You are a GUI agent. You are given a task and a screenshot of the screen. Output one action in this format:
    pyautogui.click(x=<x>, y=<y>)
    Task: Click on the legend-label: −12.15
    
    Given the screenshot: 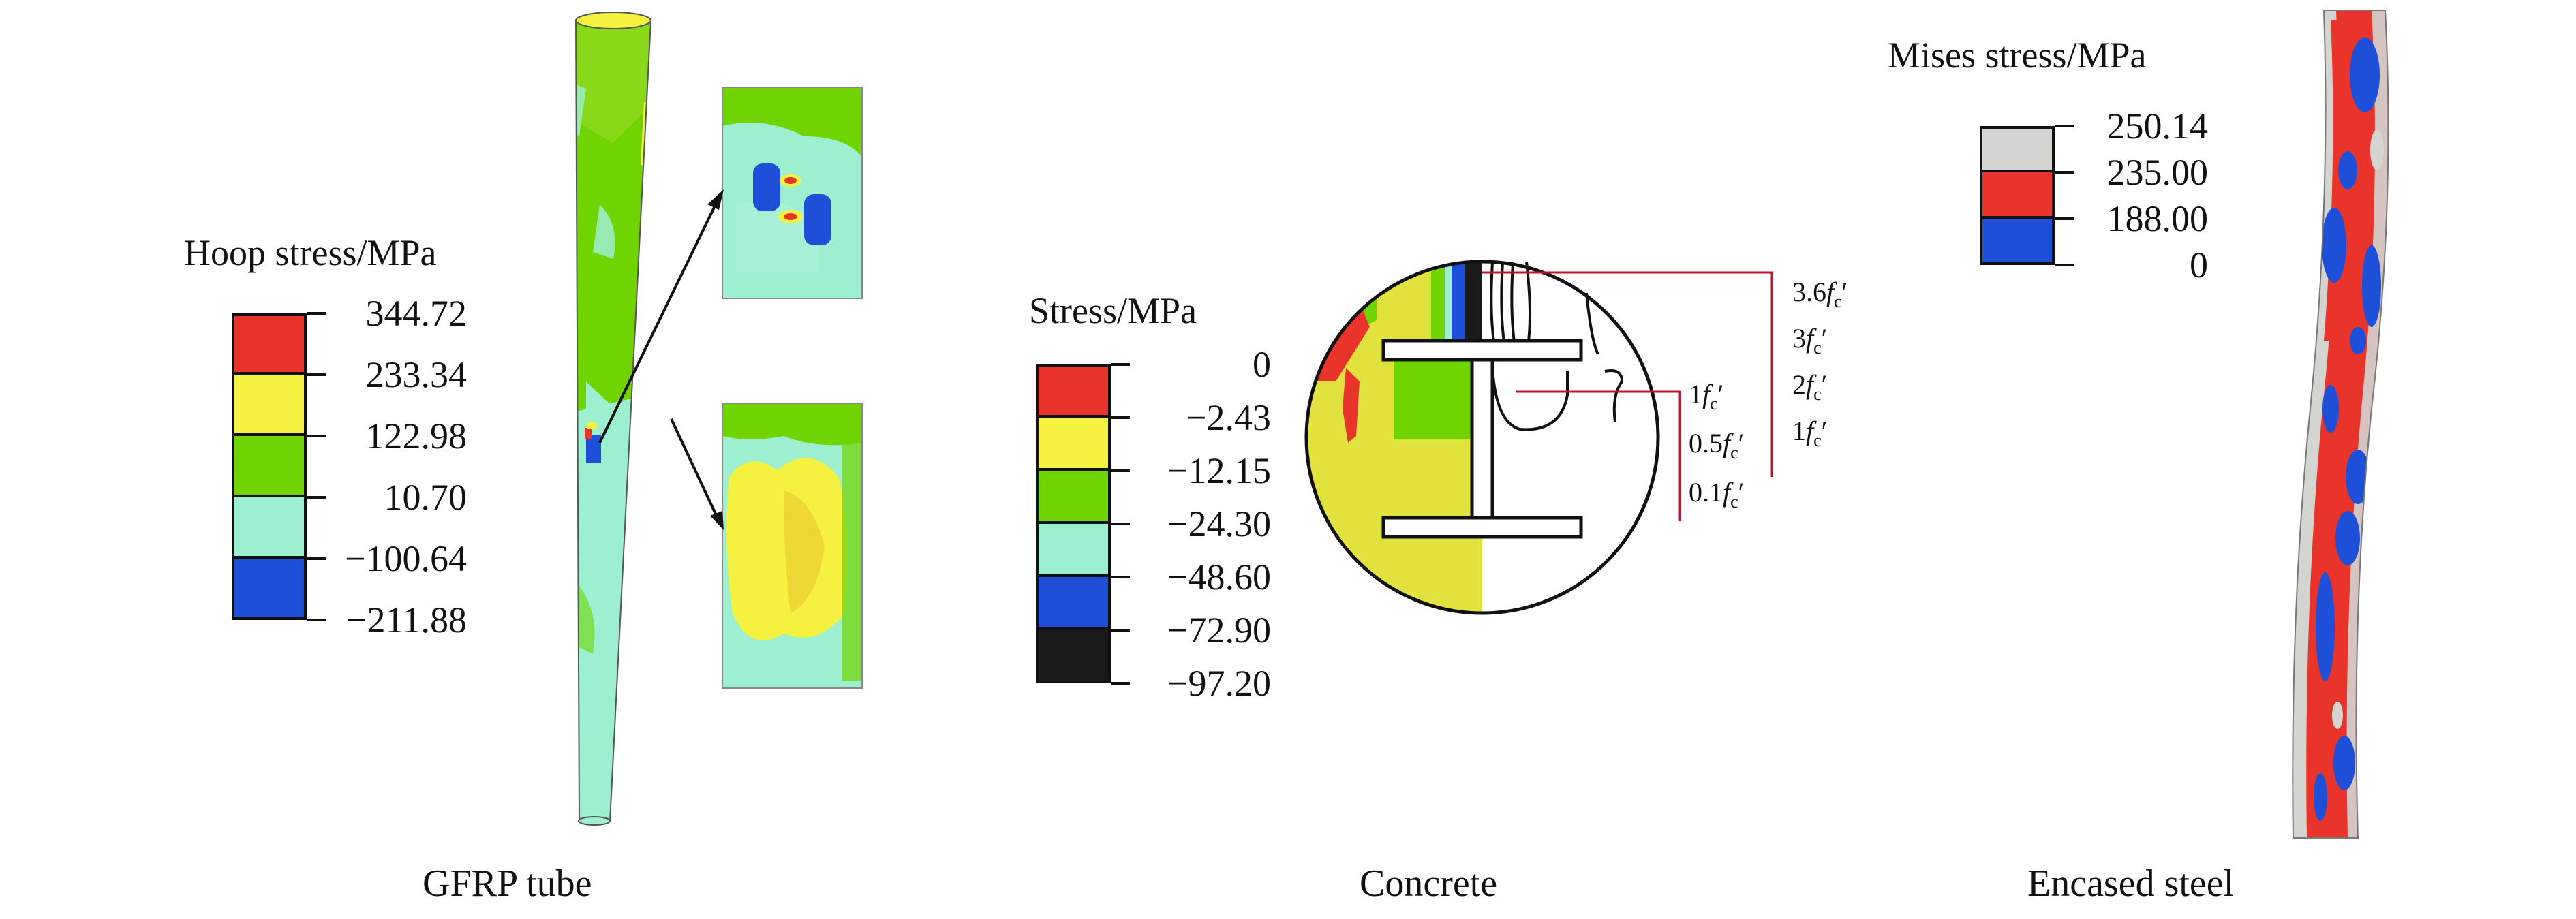 What is the action you would take?
    pyautogui.click(x=1219, y=470)
    